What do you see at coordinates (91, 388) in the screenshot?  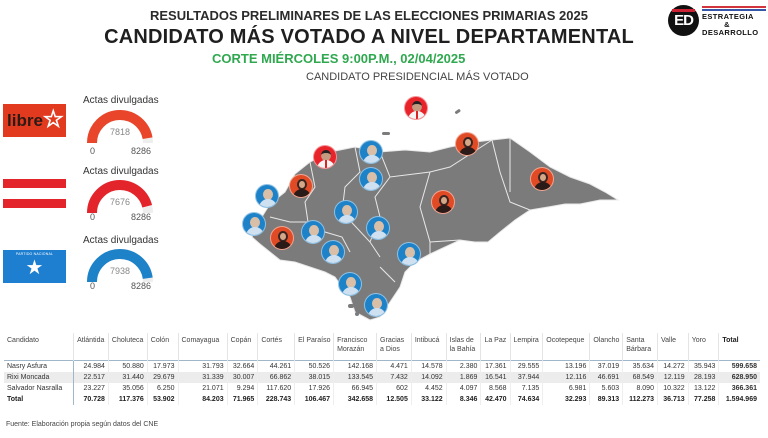 I see `cell: 23.227` at bounding box center [91, 388].